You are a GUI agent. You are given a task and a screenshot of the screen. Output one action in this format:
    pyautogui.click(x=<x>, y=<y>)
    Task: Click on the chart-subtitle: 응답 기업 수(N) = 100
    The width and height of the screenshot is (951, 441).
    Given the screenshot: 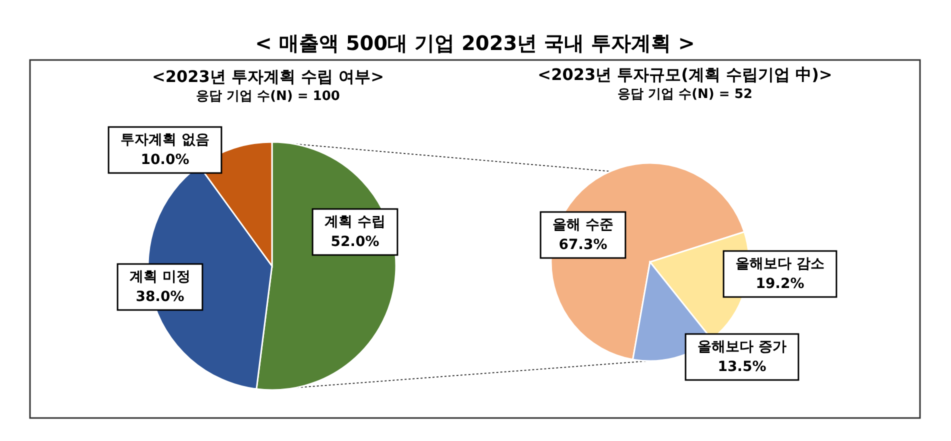 What is the action you would take?
    pyautogui.click(x=268, y=96)
    